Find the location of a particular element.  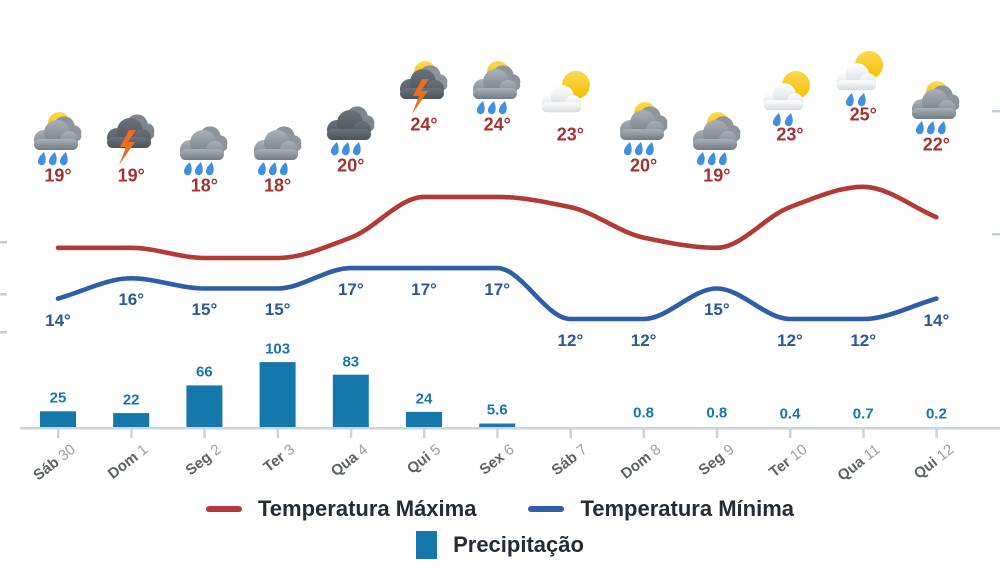

min-temp-label: 16° is located at coordinates (131, 300).